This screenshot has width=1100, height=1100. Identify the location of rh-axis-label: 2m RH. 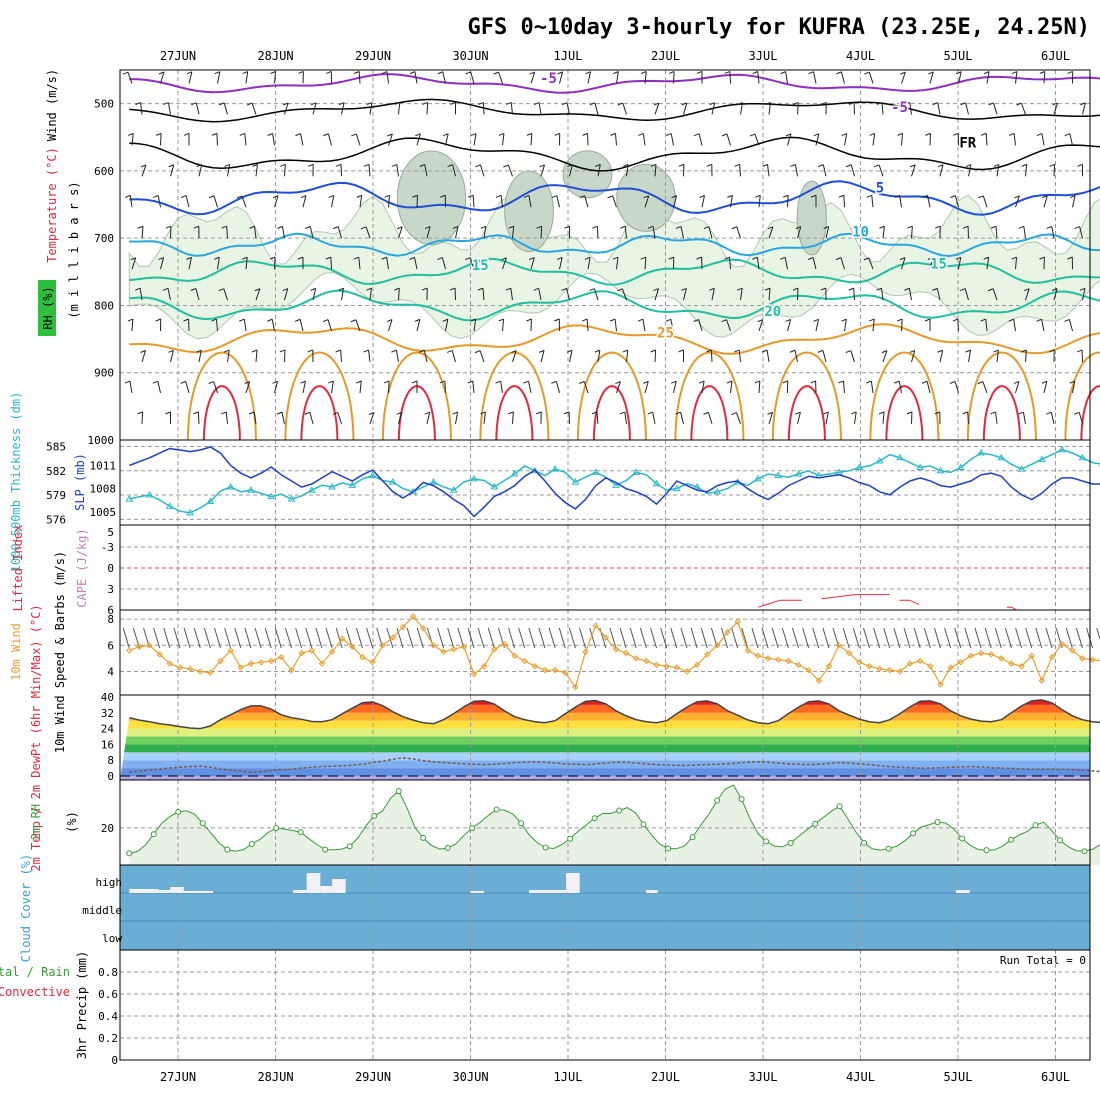
(36, 822).